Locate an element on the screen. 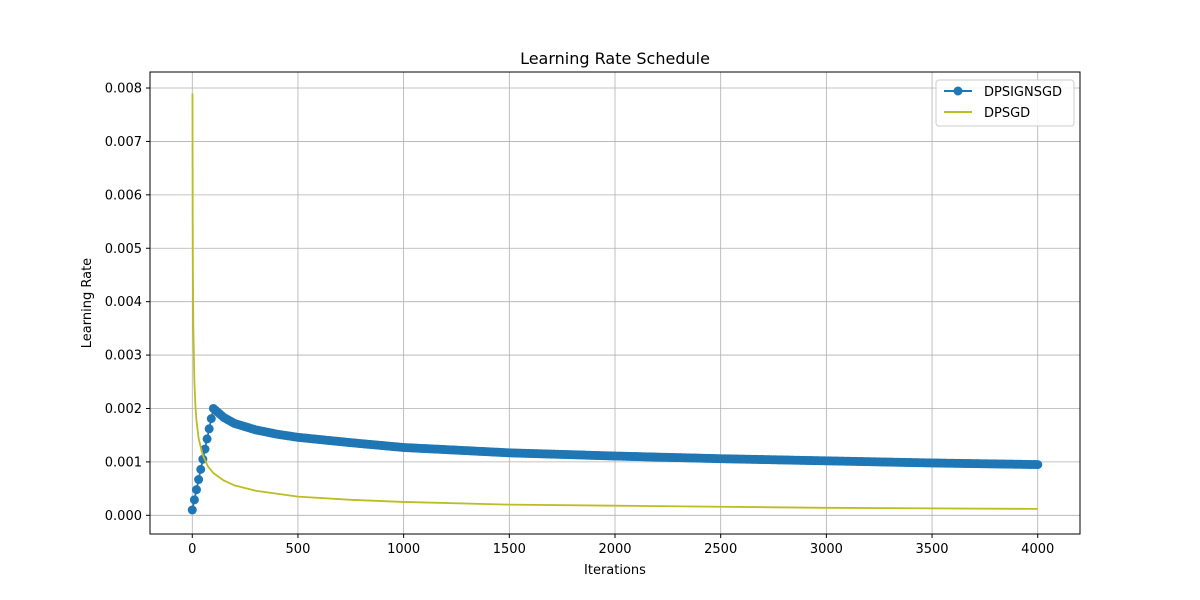 The width and height of the screenshot is (1200, 600). y-tick-label: 0.006 is located at coordinates (123, 195).